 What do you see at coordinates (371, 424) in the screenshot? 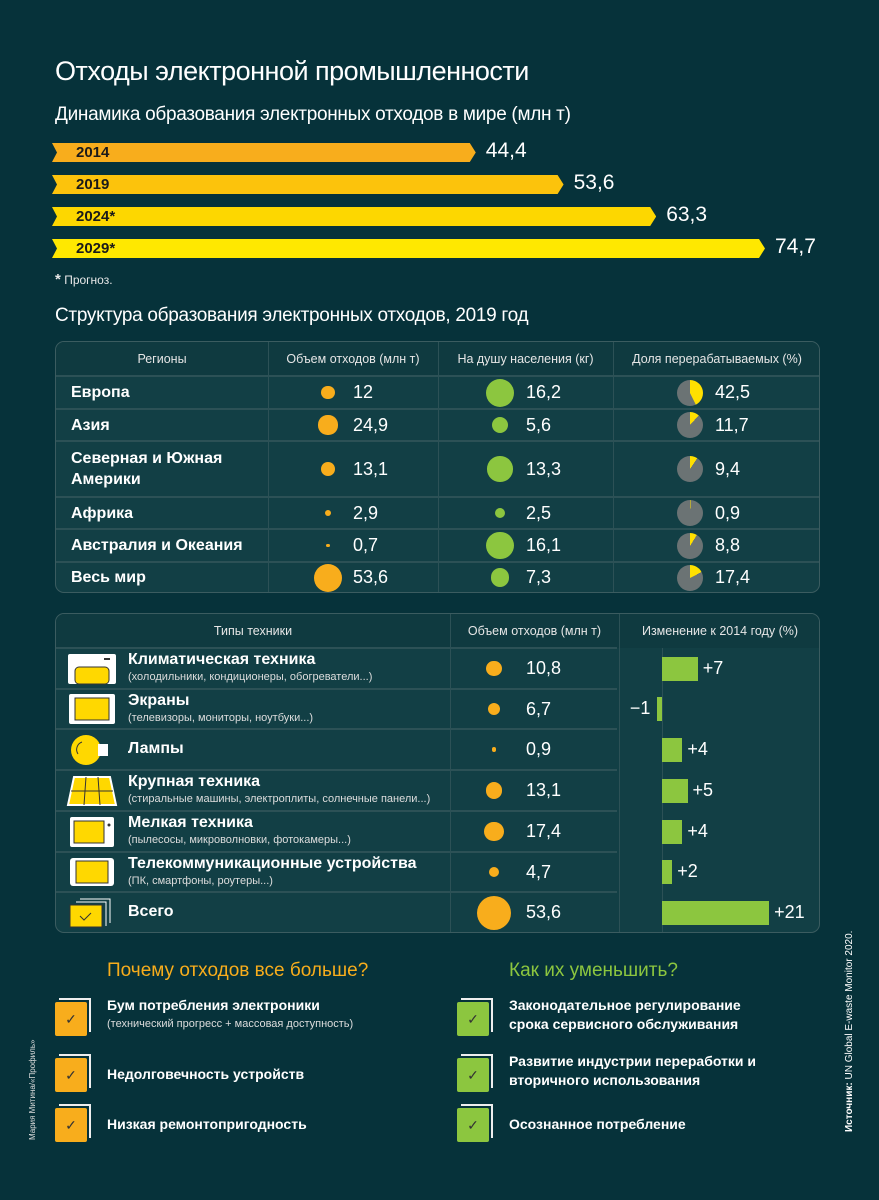
I see `volume-value: 24,9` at bounding box center [371, 424].